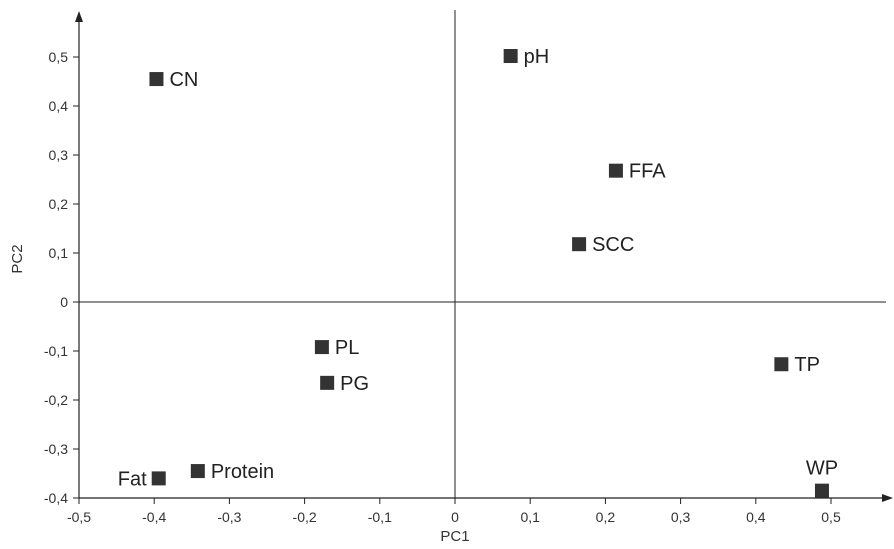 The height and width of the screenshot is (549, 894). Describe the element at coordinates (347, 348) in the screenshot. I see `data-point-label: PL` at that location.